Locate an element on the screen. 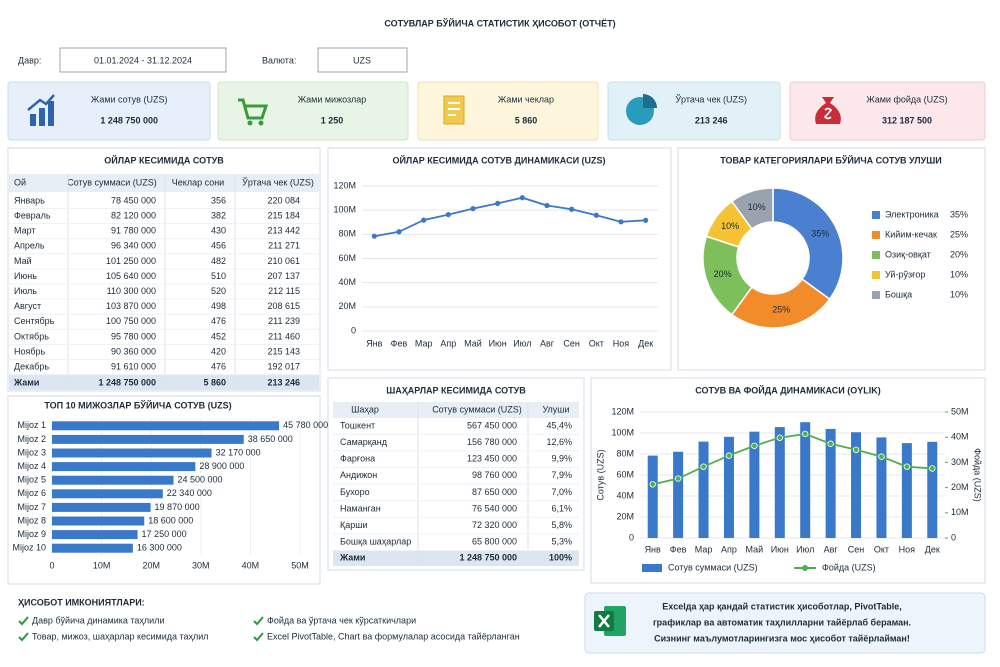 The height and width of the screenshot is (667, 1000). table-cell: 356 is located at coordinates (218, 200).